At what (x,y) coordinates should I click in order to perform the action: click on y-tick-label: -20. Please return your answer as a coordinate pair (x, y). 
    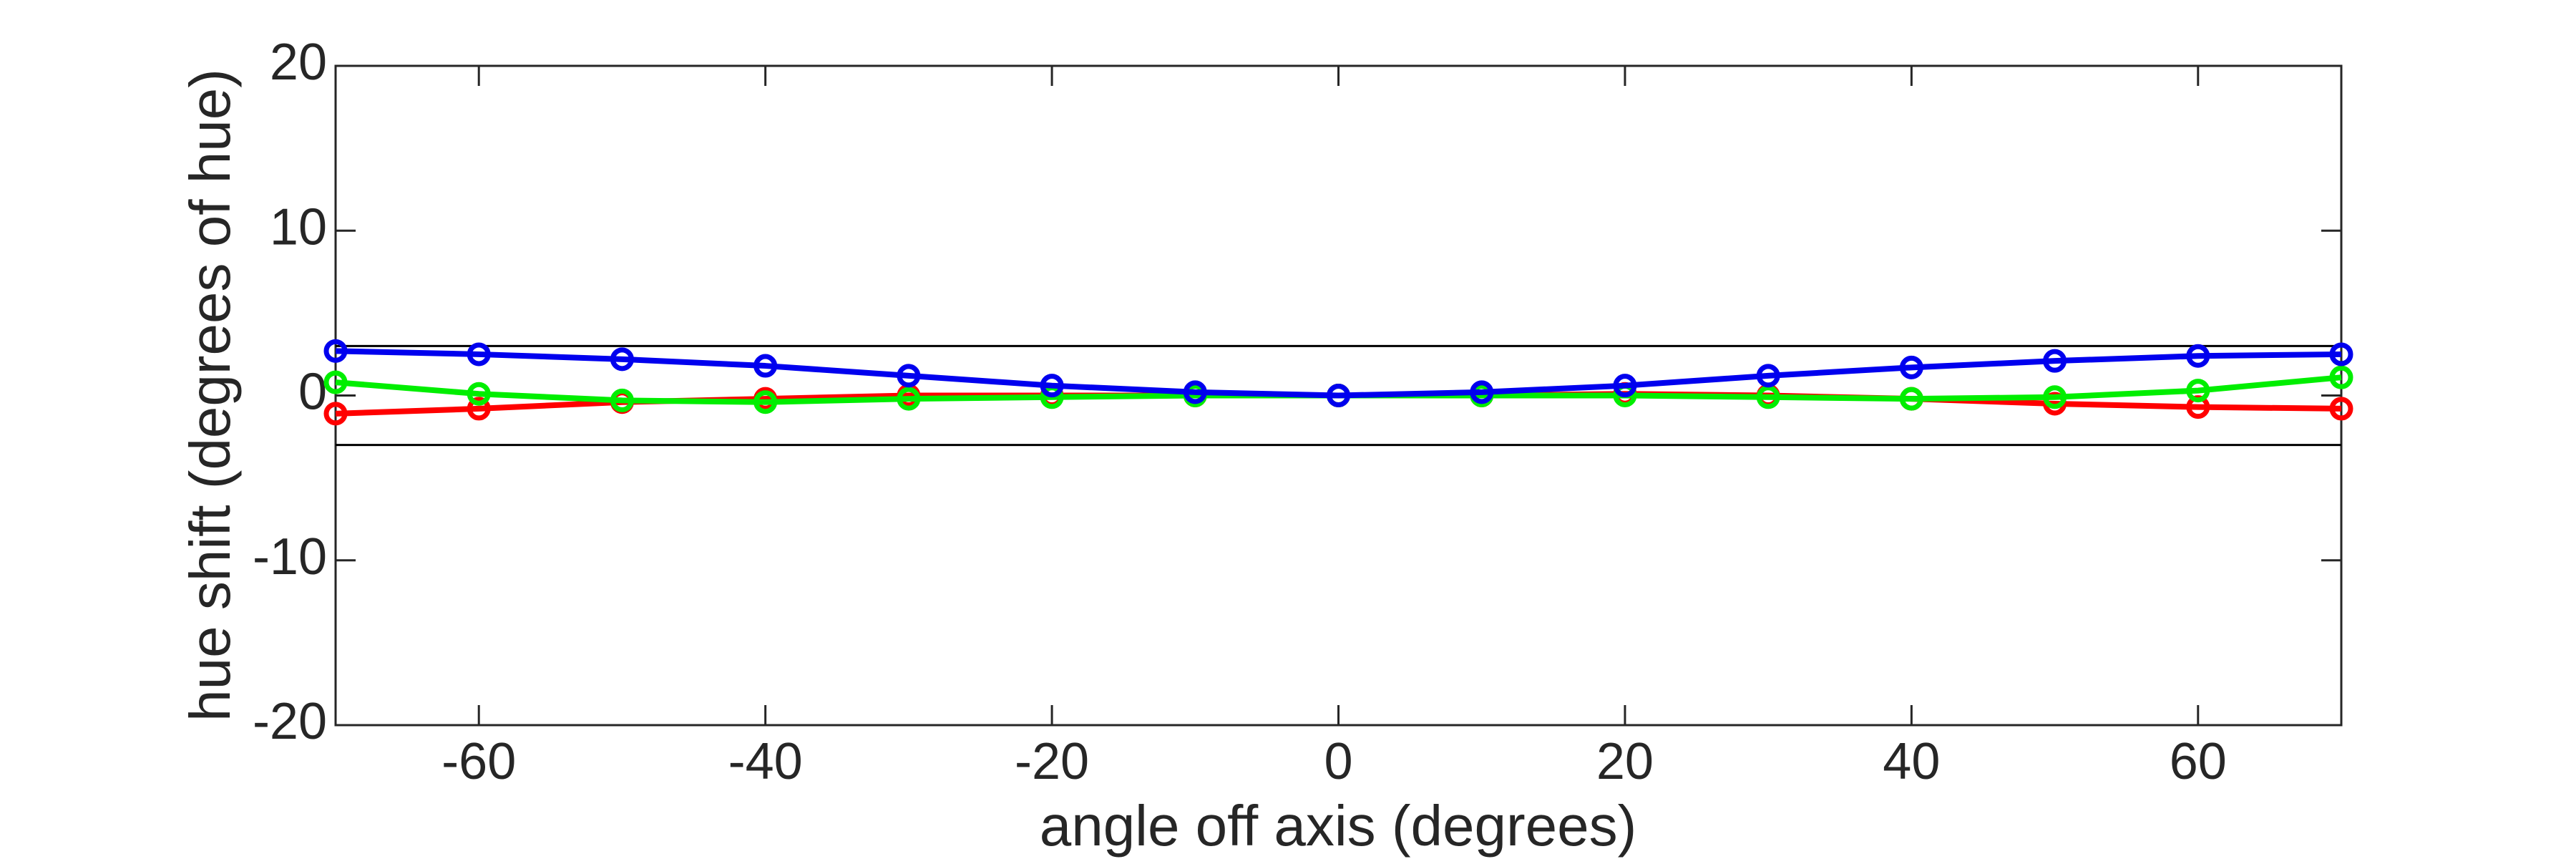
    Looking at the image, I should click on (290, 721).